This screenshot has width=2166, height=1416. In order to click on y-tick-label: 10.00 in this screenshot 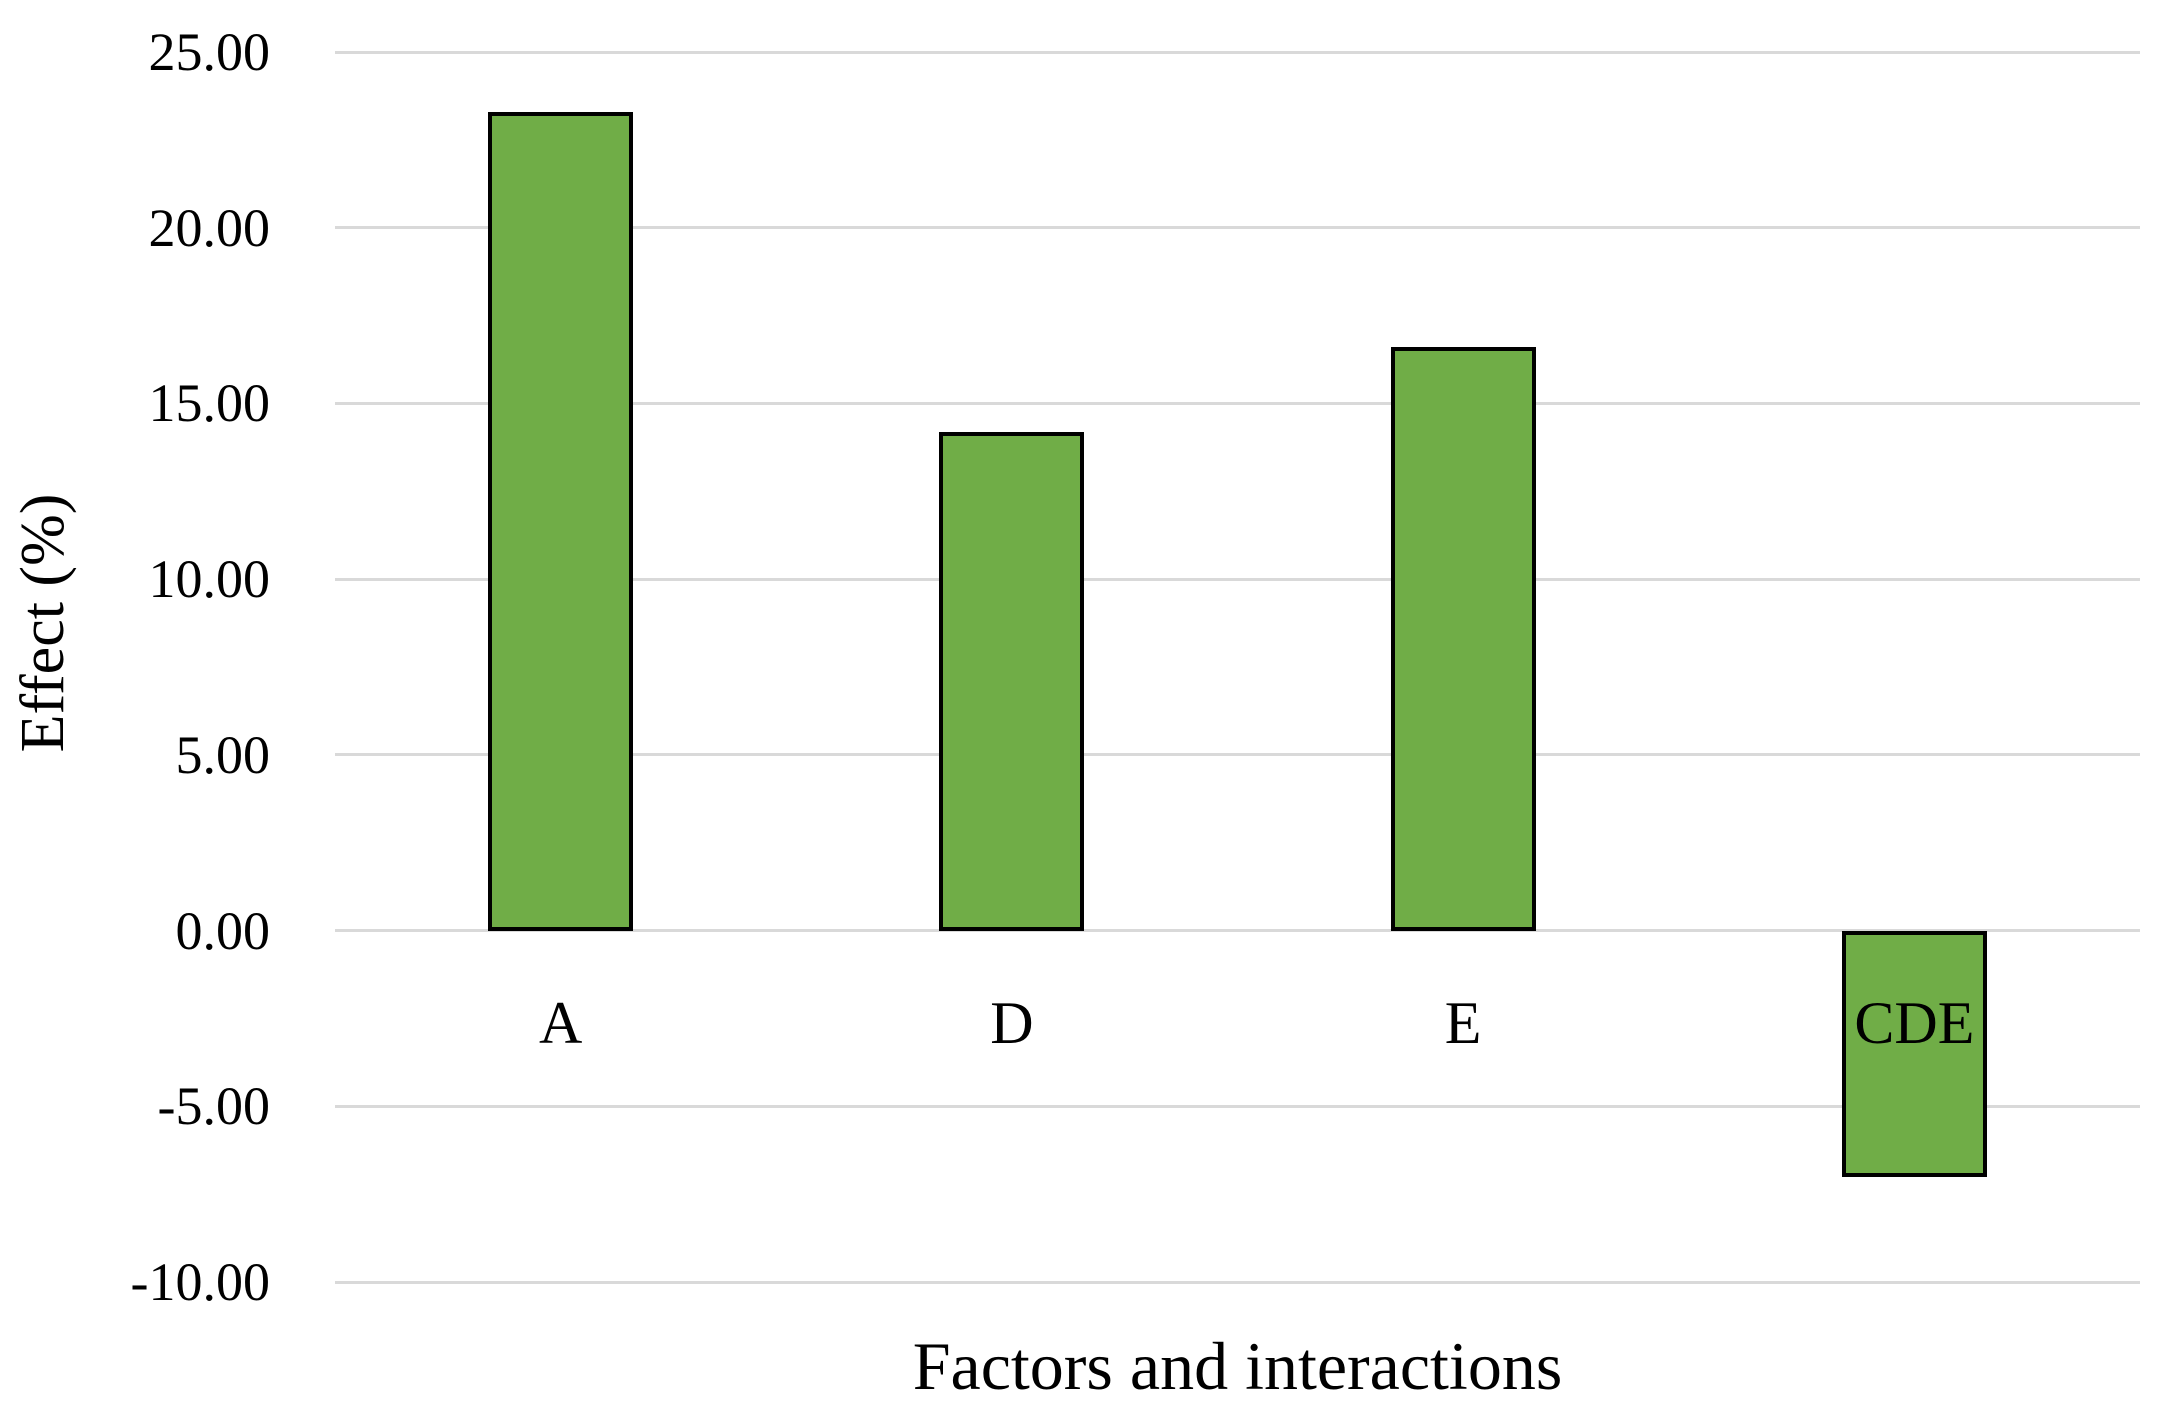, I will do `click(209, 579)`.